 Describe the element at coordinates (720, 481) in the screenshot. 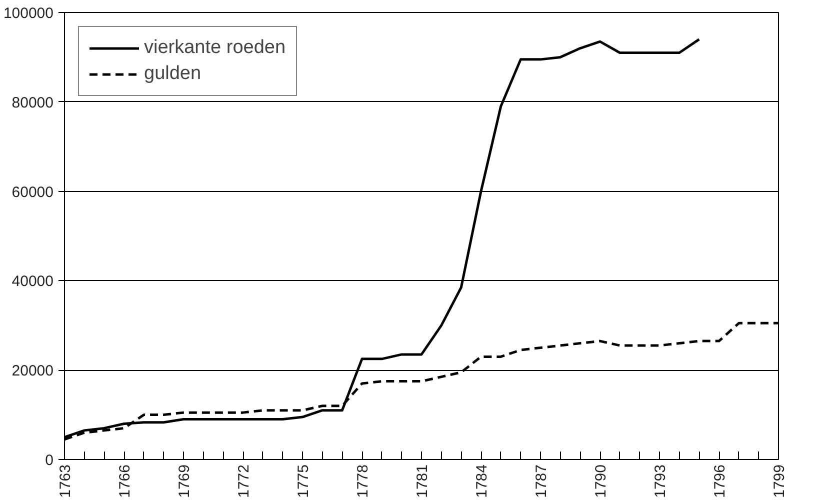

I see `x-tick-label: 1796` at that location.